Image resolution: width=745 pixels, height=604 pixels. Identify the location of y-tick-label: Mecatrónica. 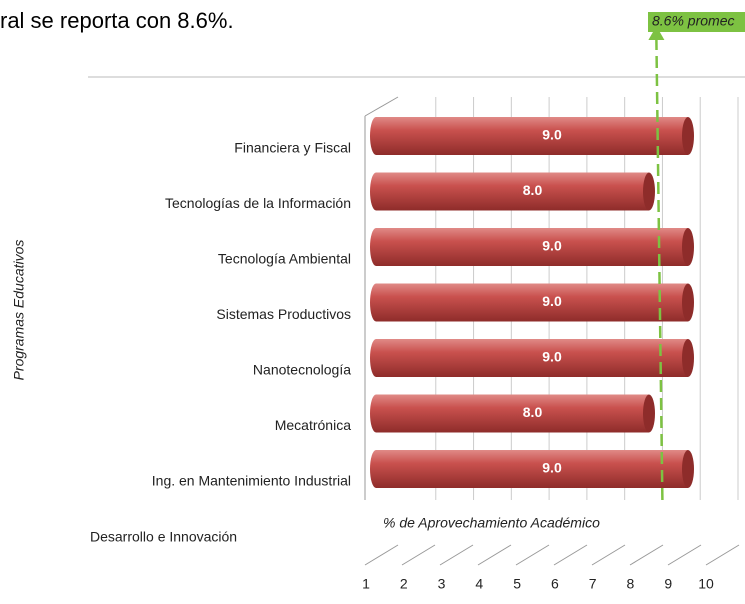
(313, 425).